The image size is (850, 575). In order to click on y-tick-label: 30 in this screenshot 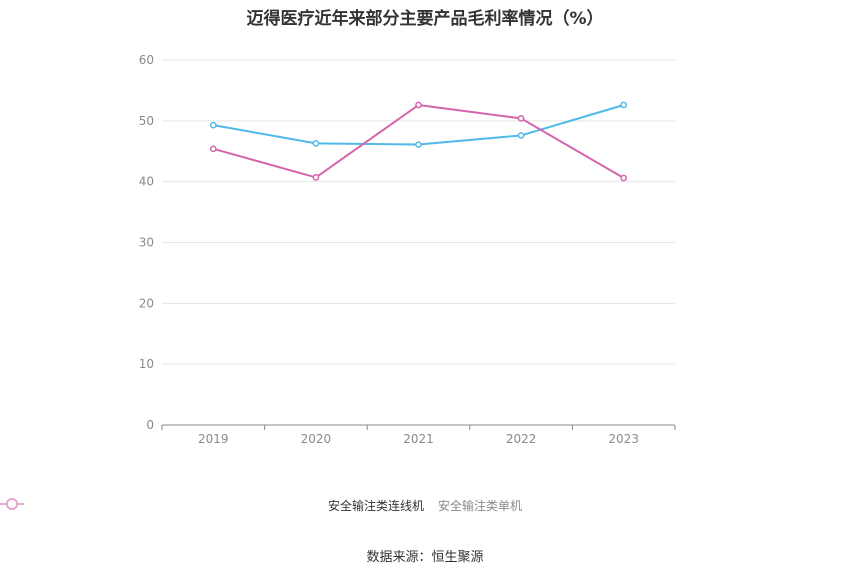, I will do `click(146, 243)`.